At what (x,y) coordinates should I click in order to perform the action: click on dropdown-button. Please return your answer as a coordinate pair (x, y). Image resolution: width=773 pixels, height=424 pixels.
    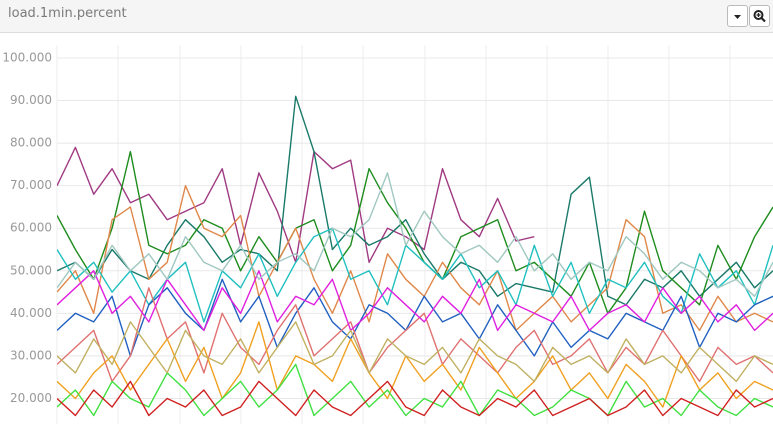
    Looking at the image, I should click on (737, 16).